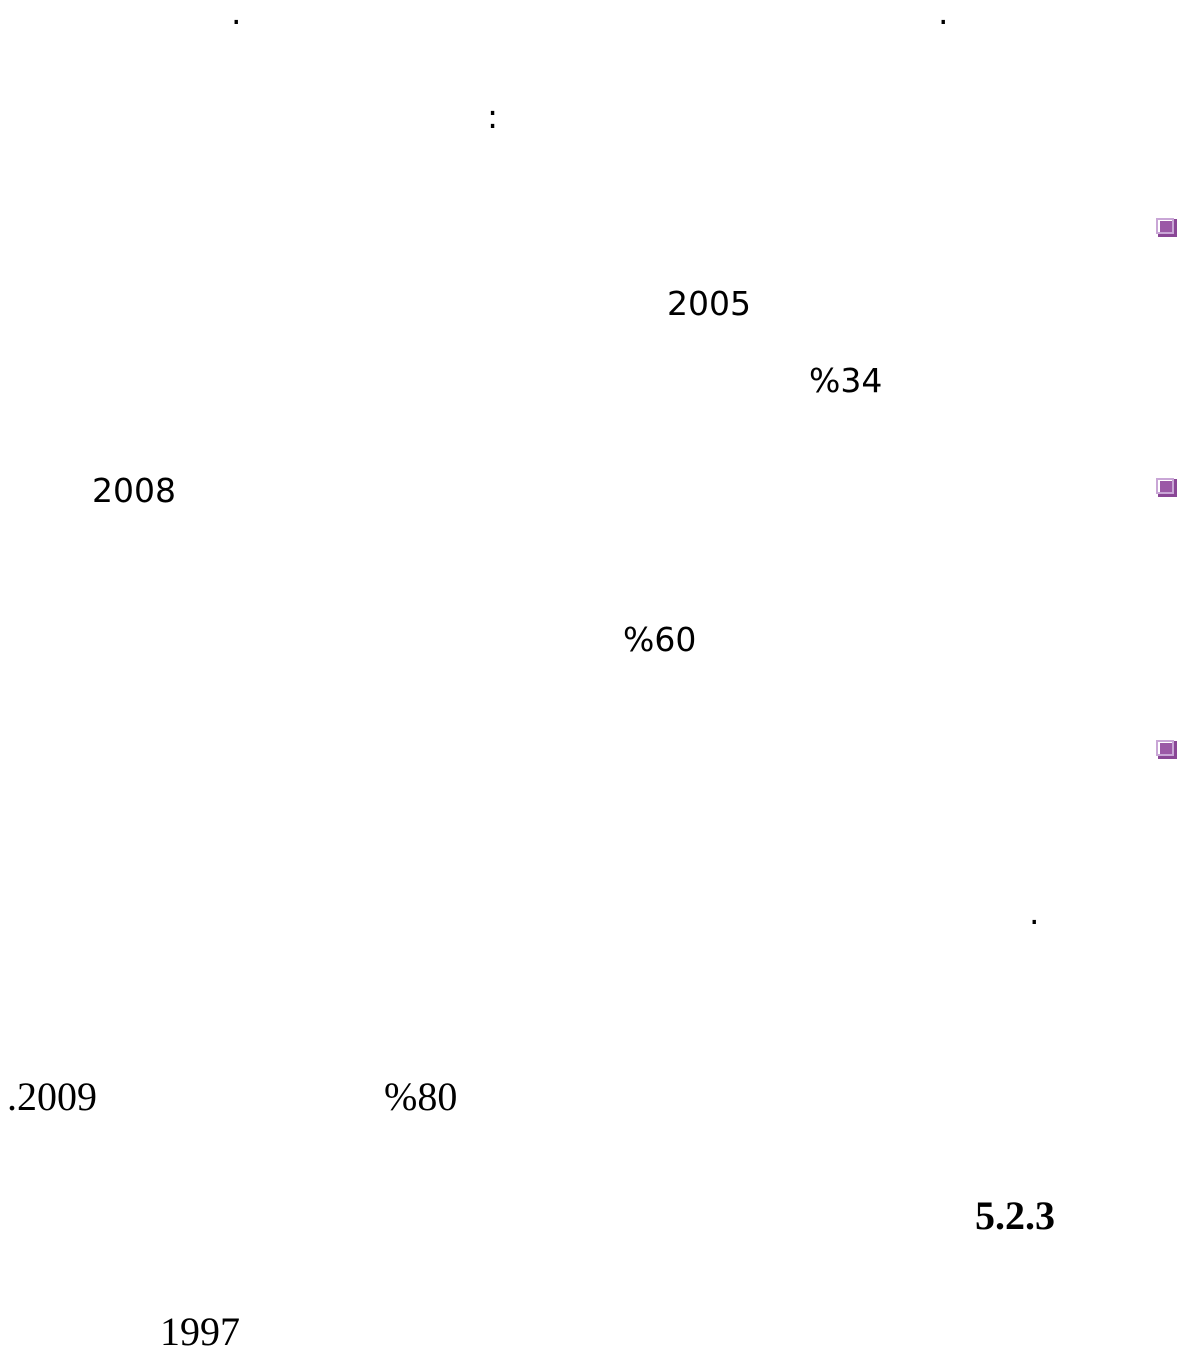 This screenshot has height=1354, width=1197. I want to click on year-value: 2005, so click(709, 303).